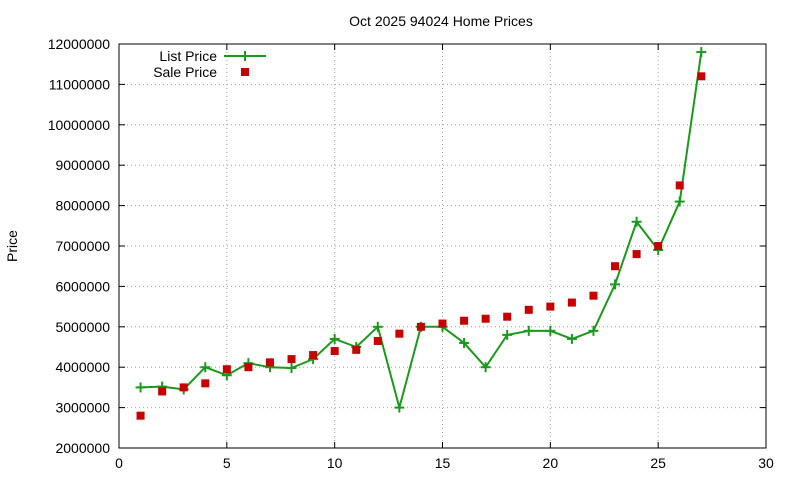 The height and width of the screenshot is (480, 800). Describe the element at coordinates (227, 463) in the screenshot. I see `x-tick-label: 5` at that location.